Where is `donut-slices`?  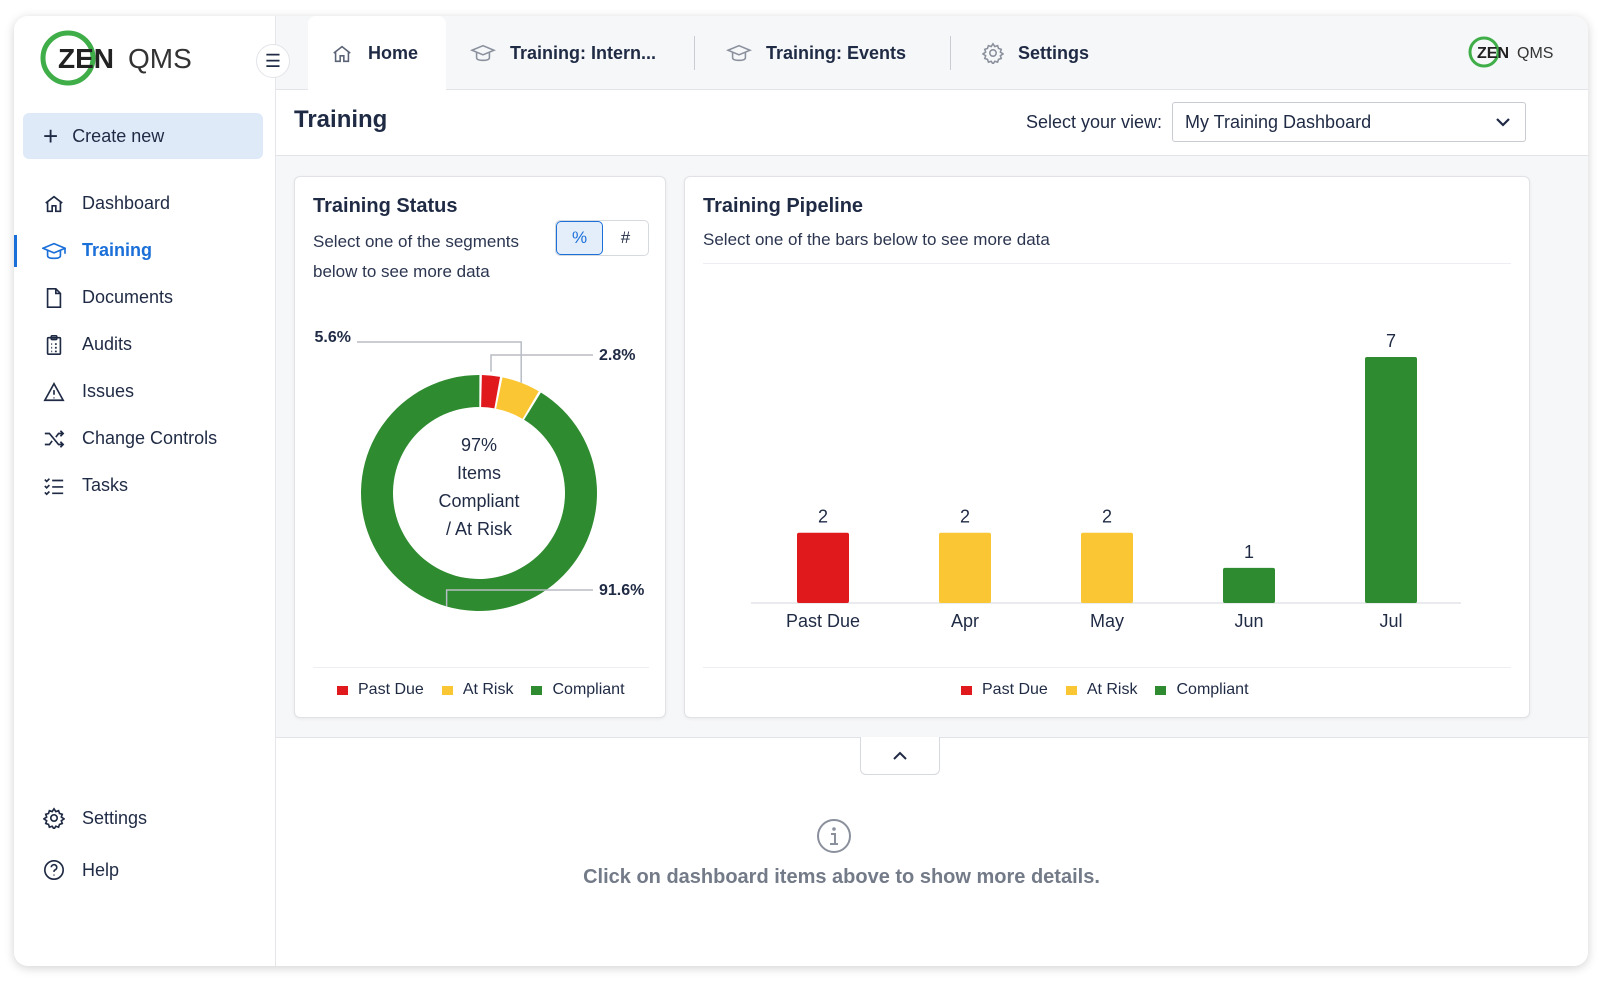
donut-slices is located at coordinates (479, 492).